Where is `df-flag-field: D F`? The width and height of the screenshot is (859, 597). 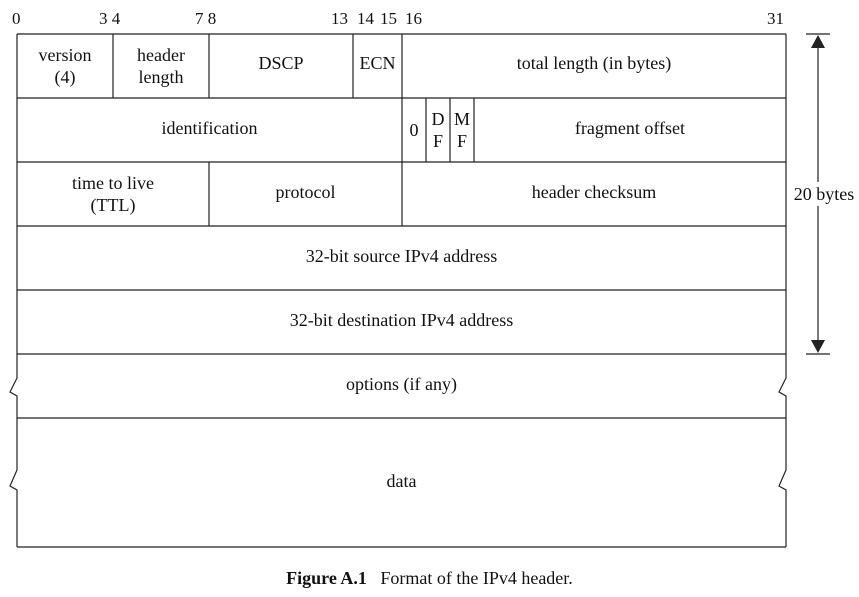
df-flag-field: D F is located at coordinates (438, 130).